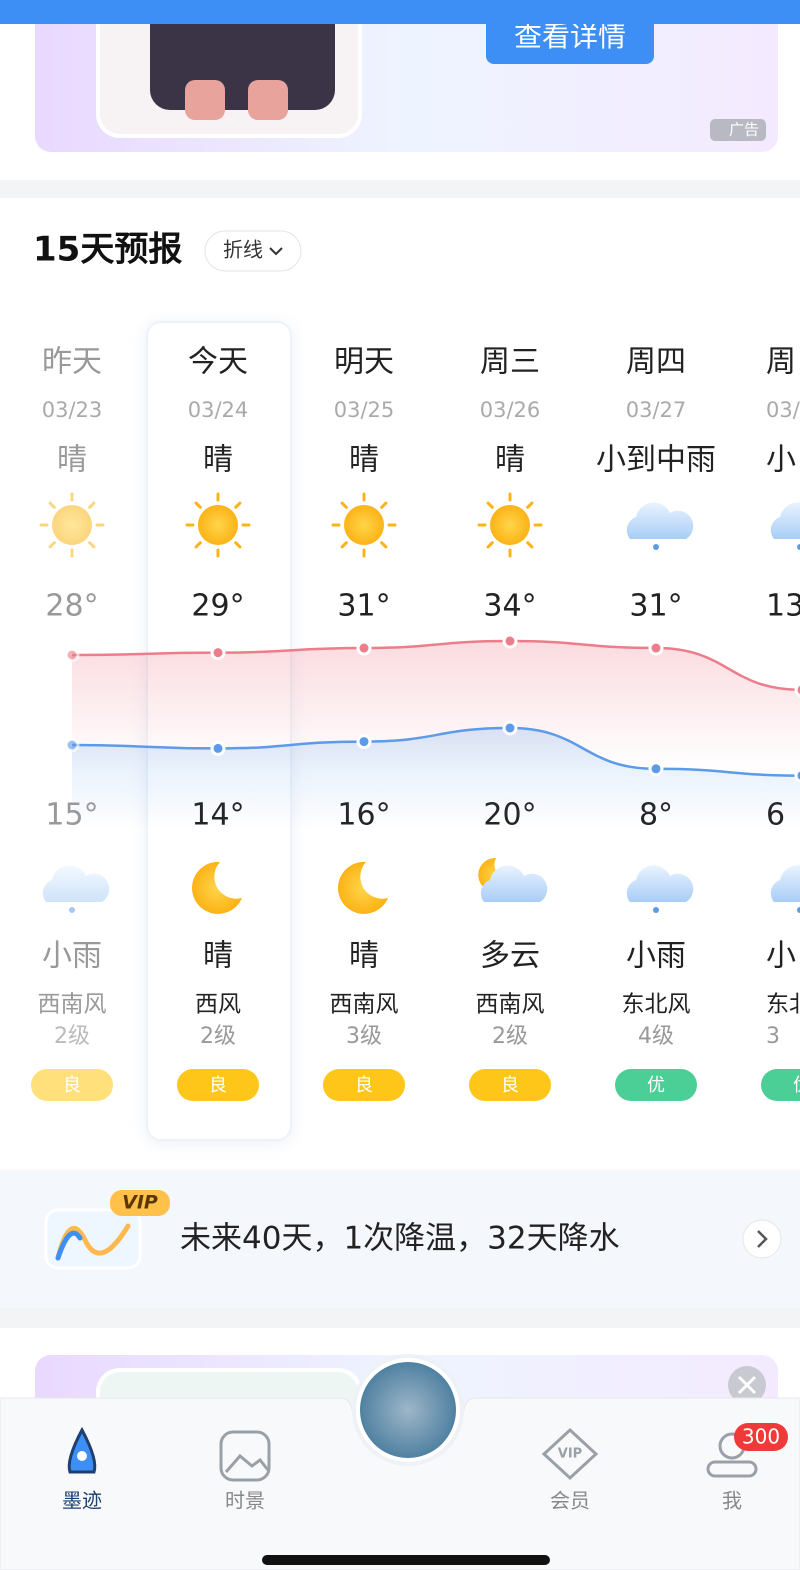 Image resolution: width=800 pixels, height=1570 pixels. I want to click on day-name: 昨天, so click(72, 362).